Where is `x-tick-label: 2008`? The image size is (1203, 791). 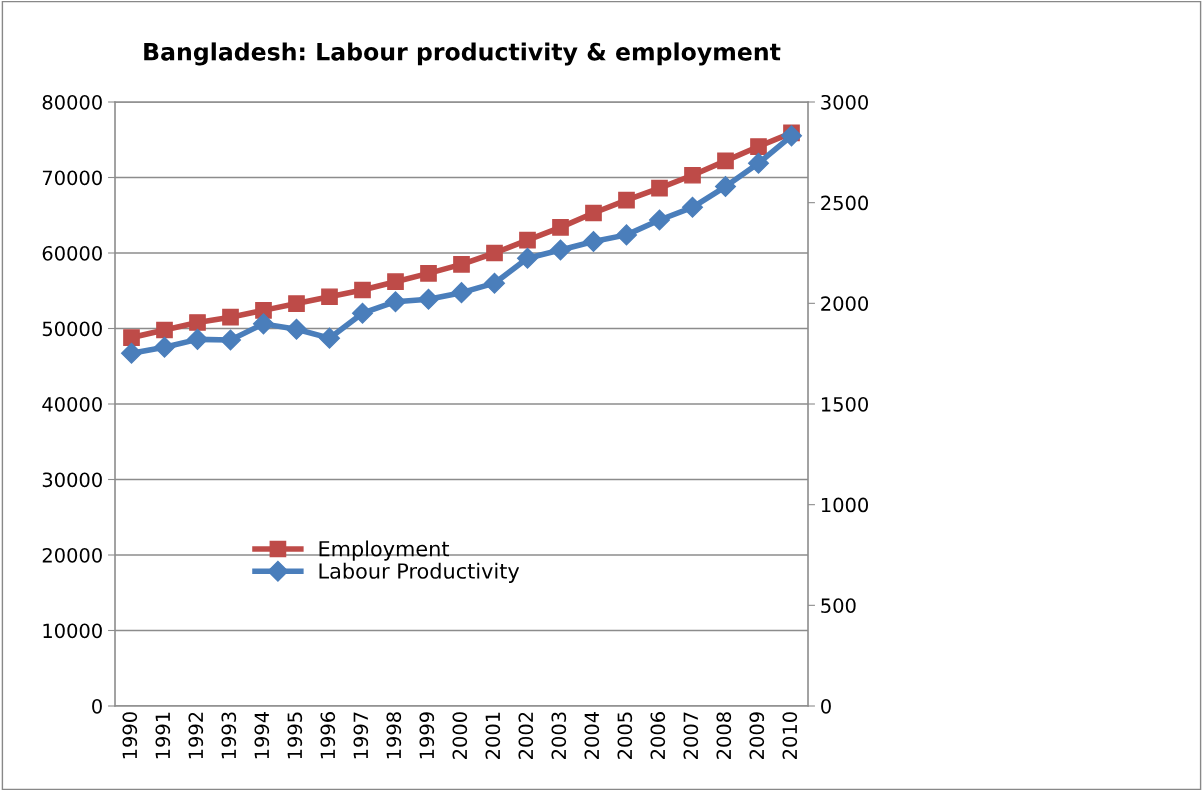 x-tick-label: 2008 is located at coordinates (724, 735).